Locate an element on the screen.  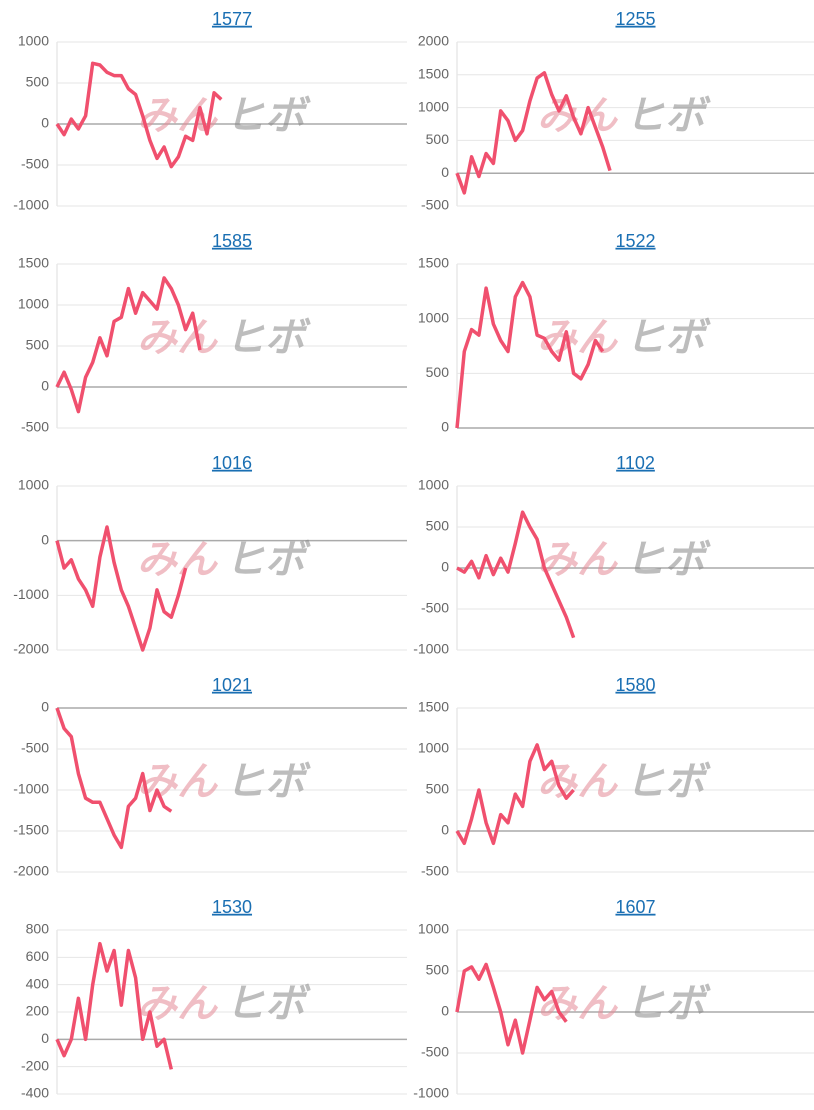
y-tick-label: 2000 is located at coordinates (433, 41).